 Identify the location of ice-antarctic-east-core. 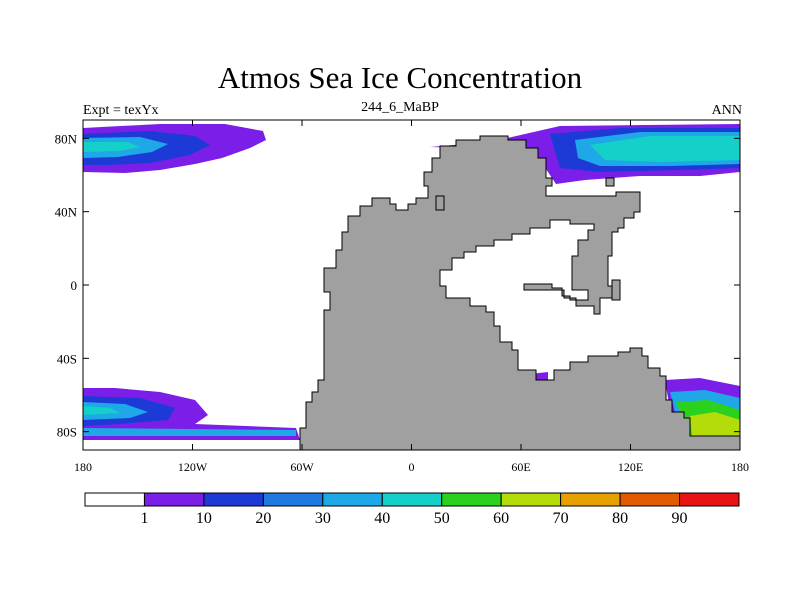
(715, 424).